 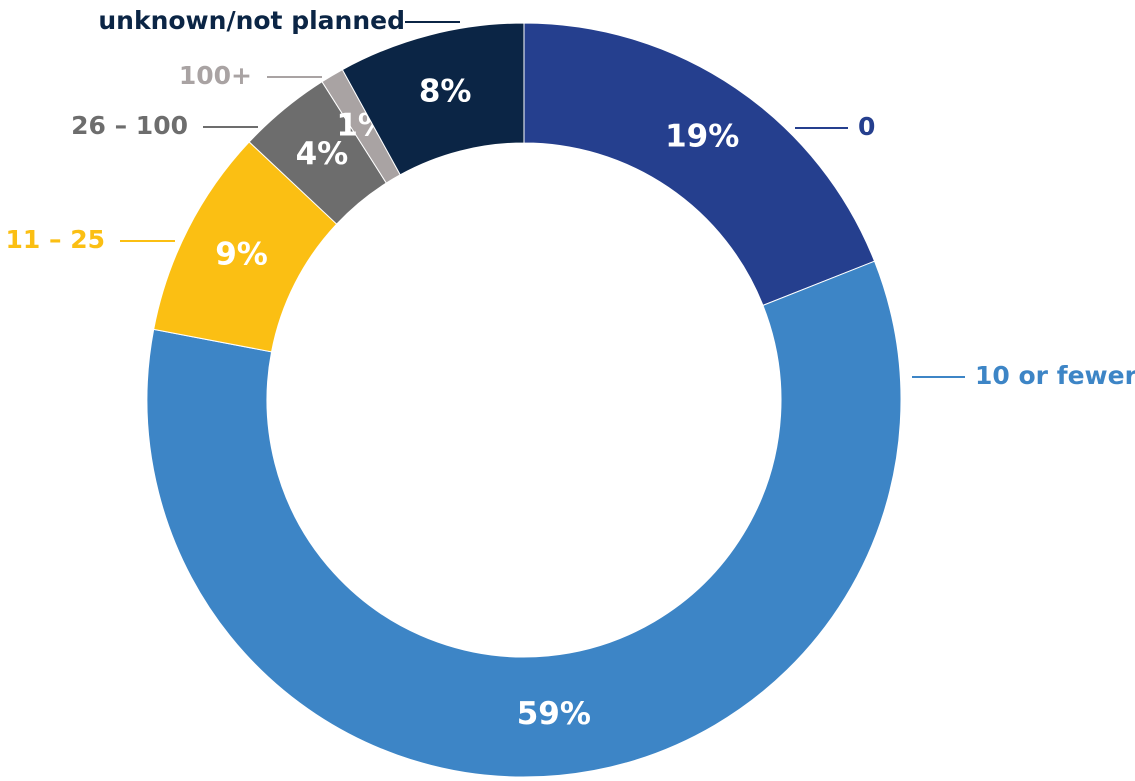 I want to click on value-label: 9%, so click(x=241, y=255).